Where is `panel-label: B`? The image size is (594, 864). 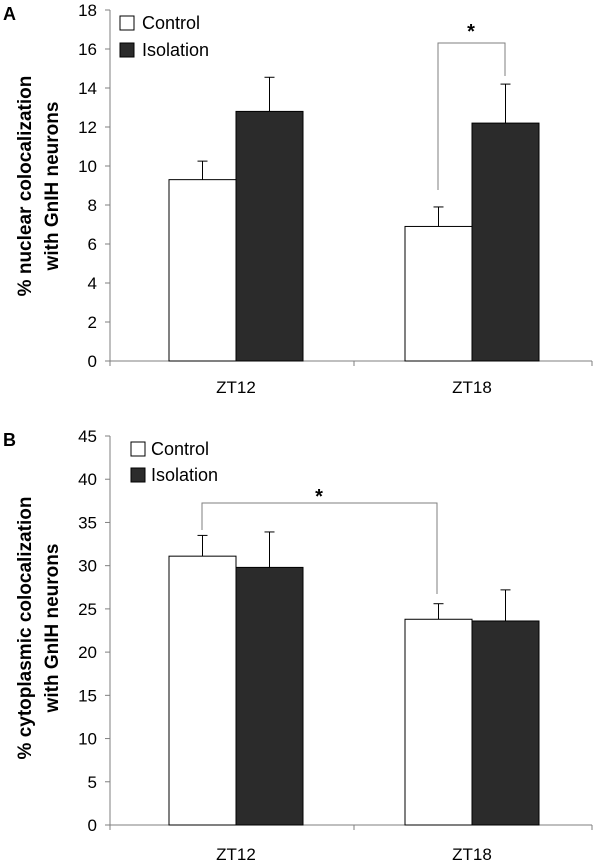 panel-label: B is located at coordinates (9, 440).